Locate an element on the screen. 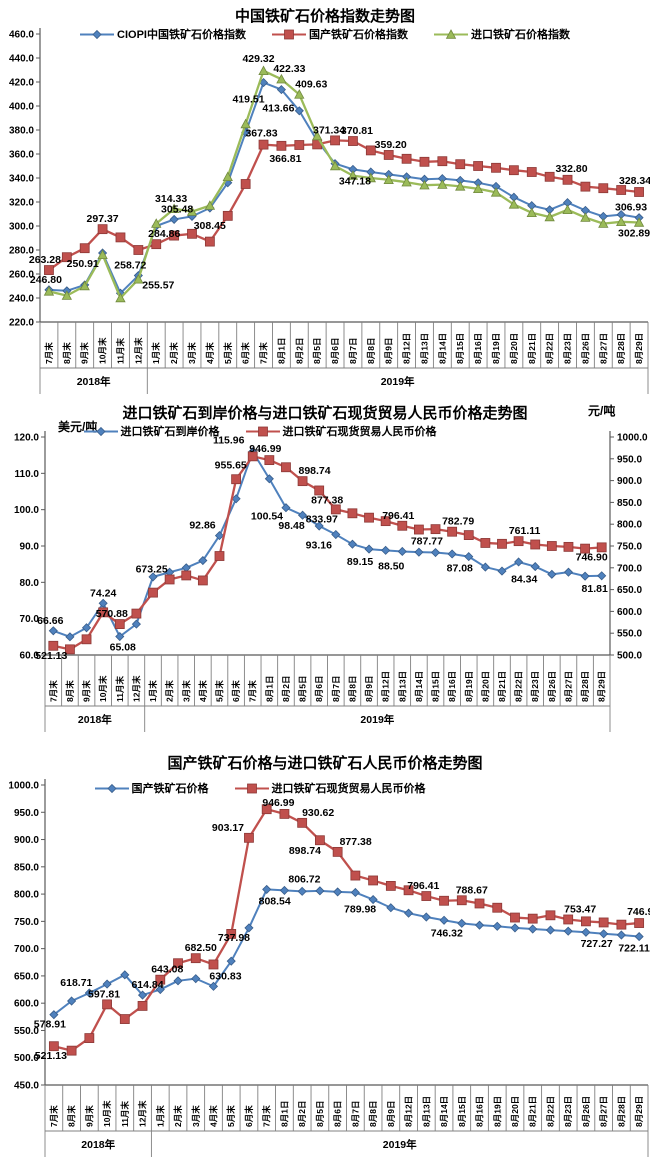  svg-text: 808.54 is located at coordinates (275, 901).